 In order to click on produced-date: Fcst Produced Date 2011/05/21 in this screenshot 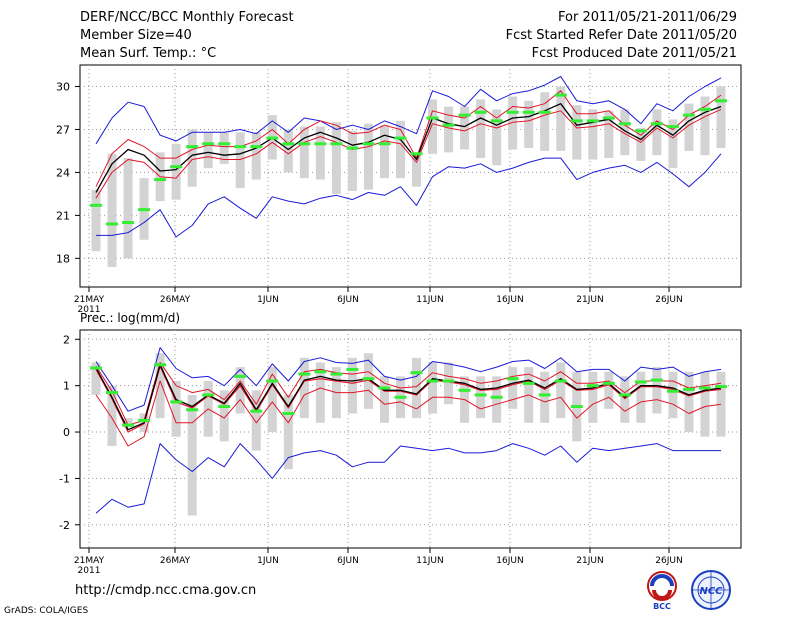, I will do `click(634, 53)`.